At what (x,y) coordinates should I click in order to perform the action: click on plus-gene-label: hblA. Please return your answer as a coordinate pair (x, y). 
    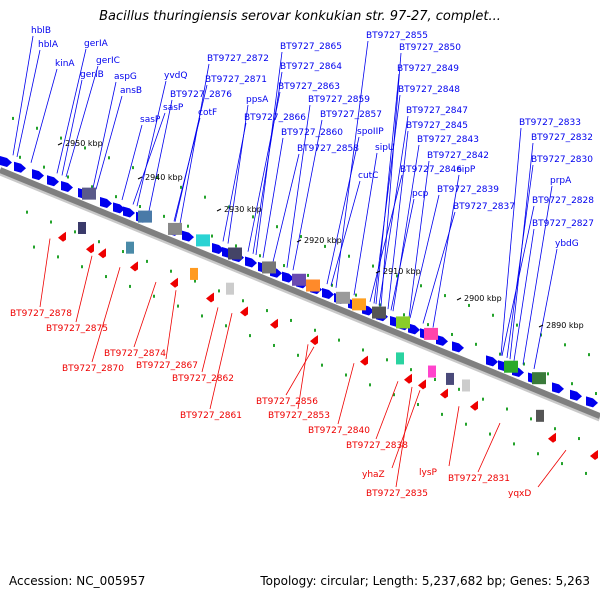
    Looking at the image, I should click on (48, 45).